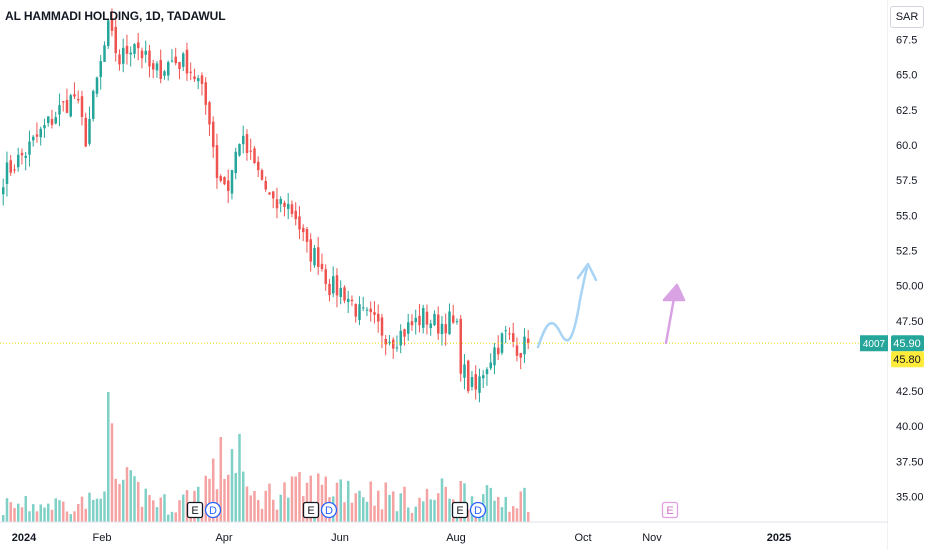 Image resolution: width=932 pixels, height=550 pixels. What do you see at coordinates (906, 146) in the screenshot?
I see `price-tick-label: 60.0` at bounding box center [906, 146].